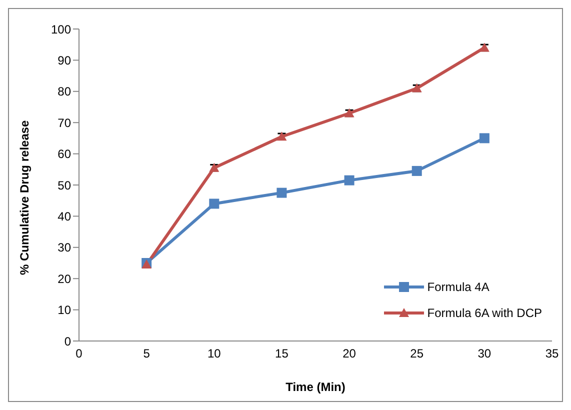 The height and width of the screenshot is (410, 571). I want to click on legend-label: Formula 4A, so click(458, 287).